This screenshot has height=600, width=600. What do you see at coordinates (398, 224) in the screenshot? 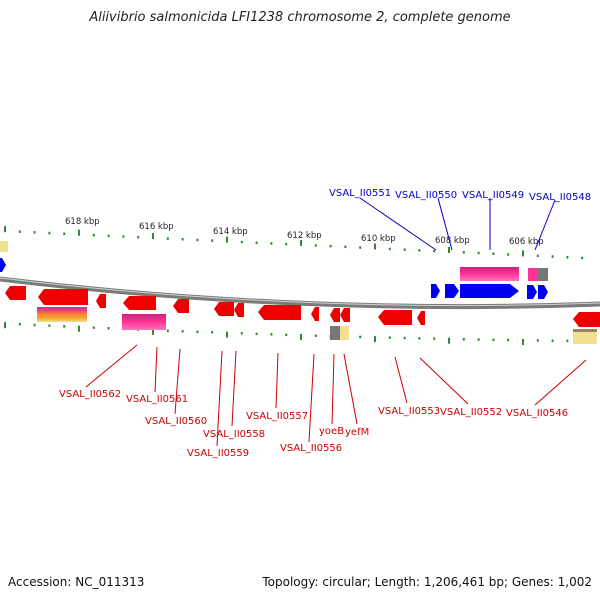
I see `leader-vsal-ii0551` at bounding box center [398, 224].